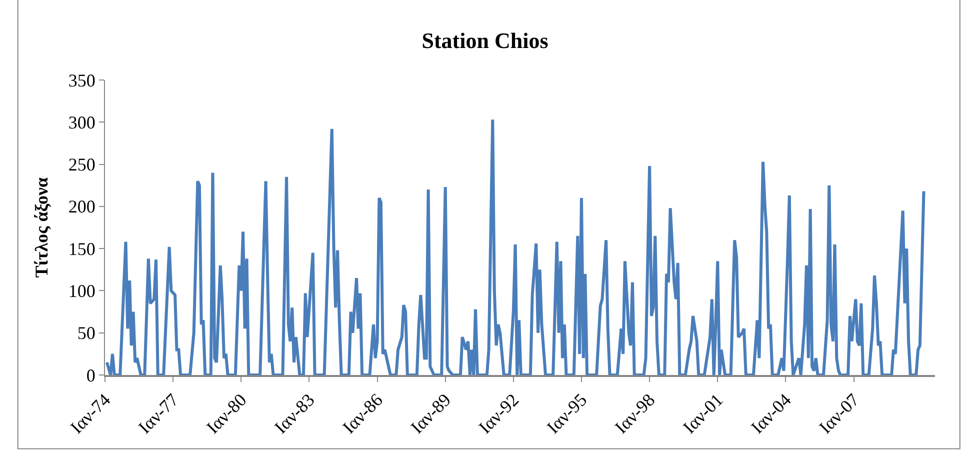  What do you see at coordinates (82, 164) in the screenshot?
I see `y-tick-label: 250` at bounding box center [82, 164].